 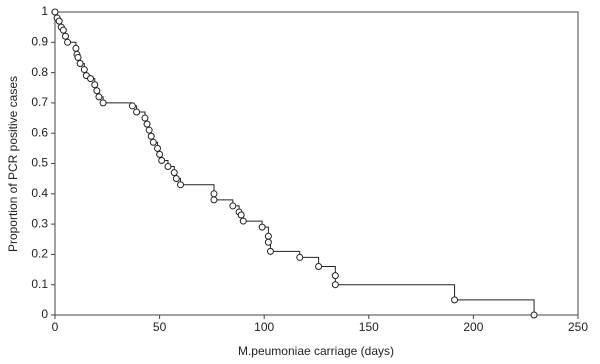 What do you see at coordinates (160, 327) in the screenshot?
I see `x-tick-label: 50` at bounding box center [160, 327].